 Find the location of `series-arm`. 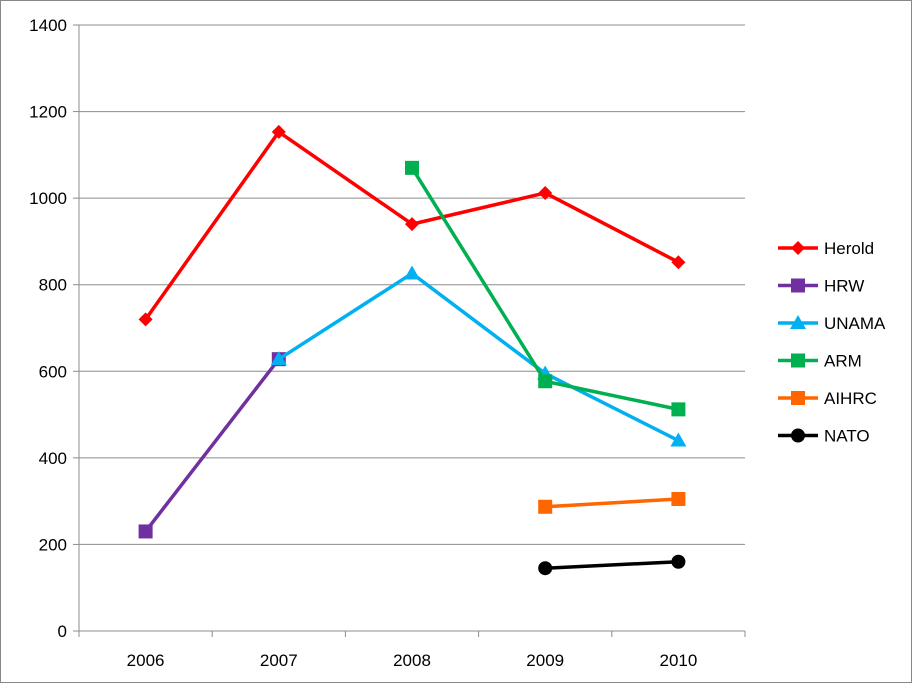

series-arm is located at coordinates (545, 288).